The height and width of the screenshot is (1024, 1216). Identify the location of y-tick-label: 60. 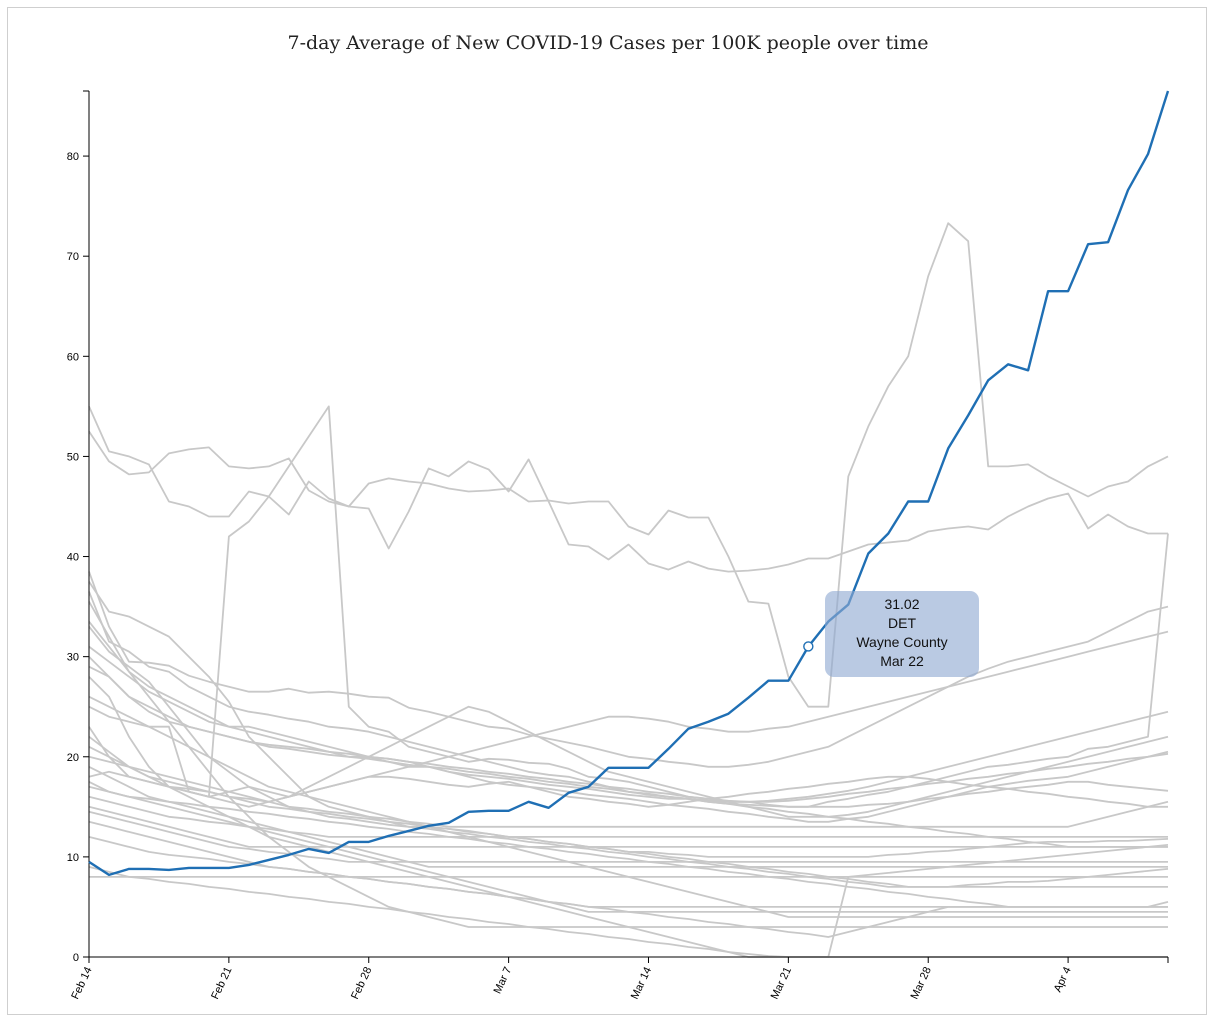
(73, 357).